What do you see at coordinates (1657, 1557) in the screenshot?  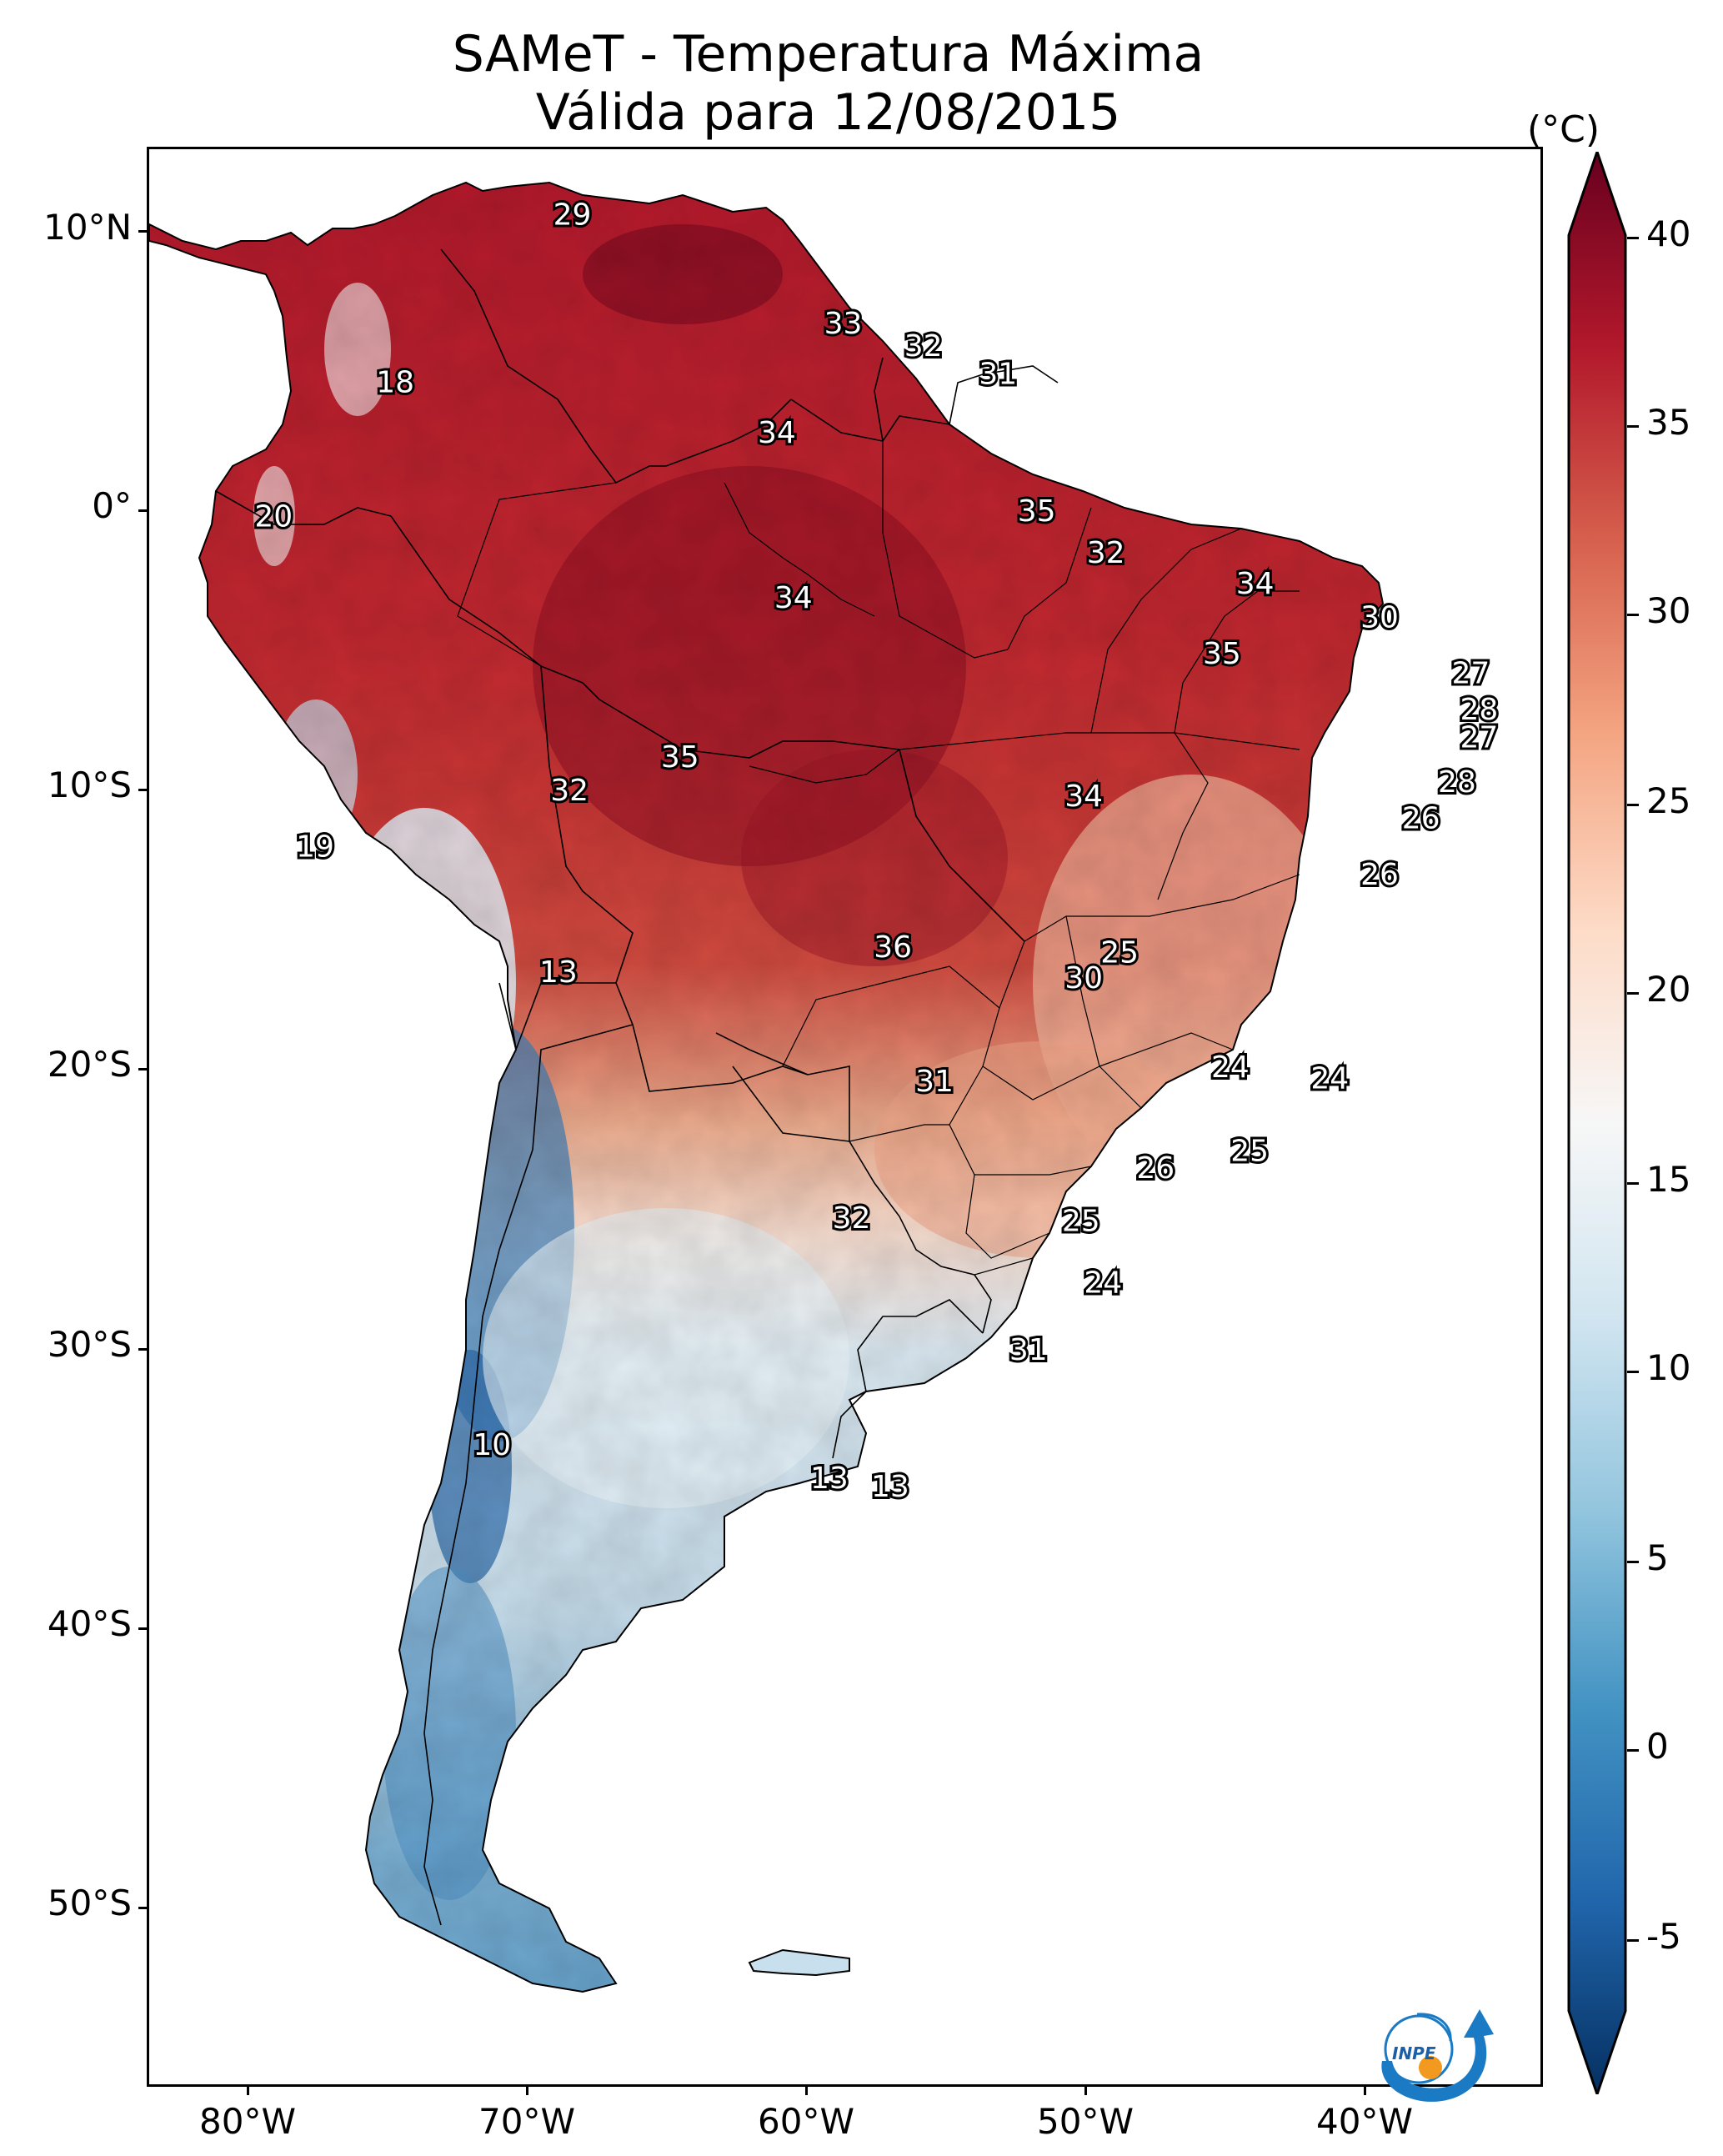 I see `colorbar-tick-5: 5` at bounding box center [1657, 1557].